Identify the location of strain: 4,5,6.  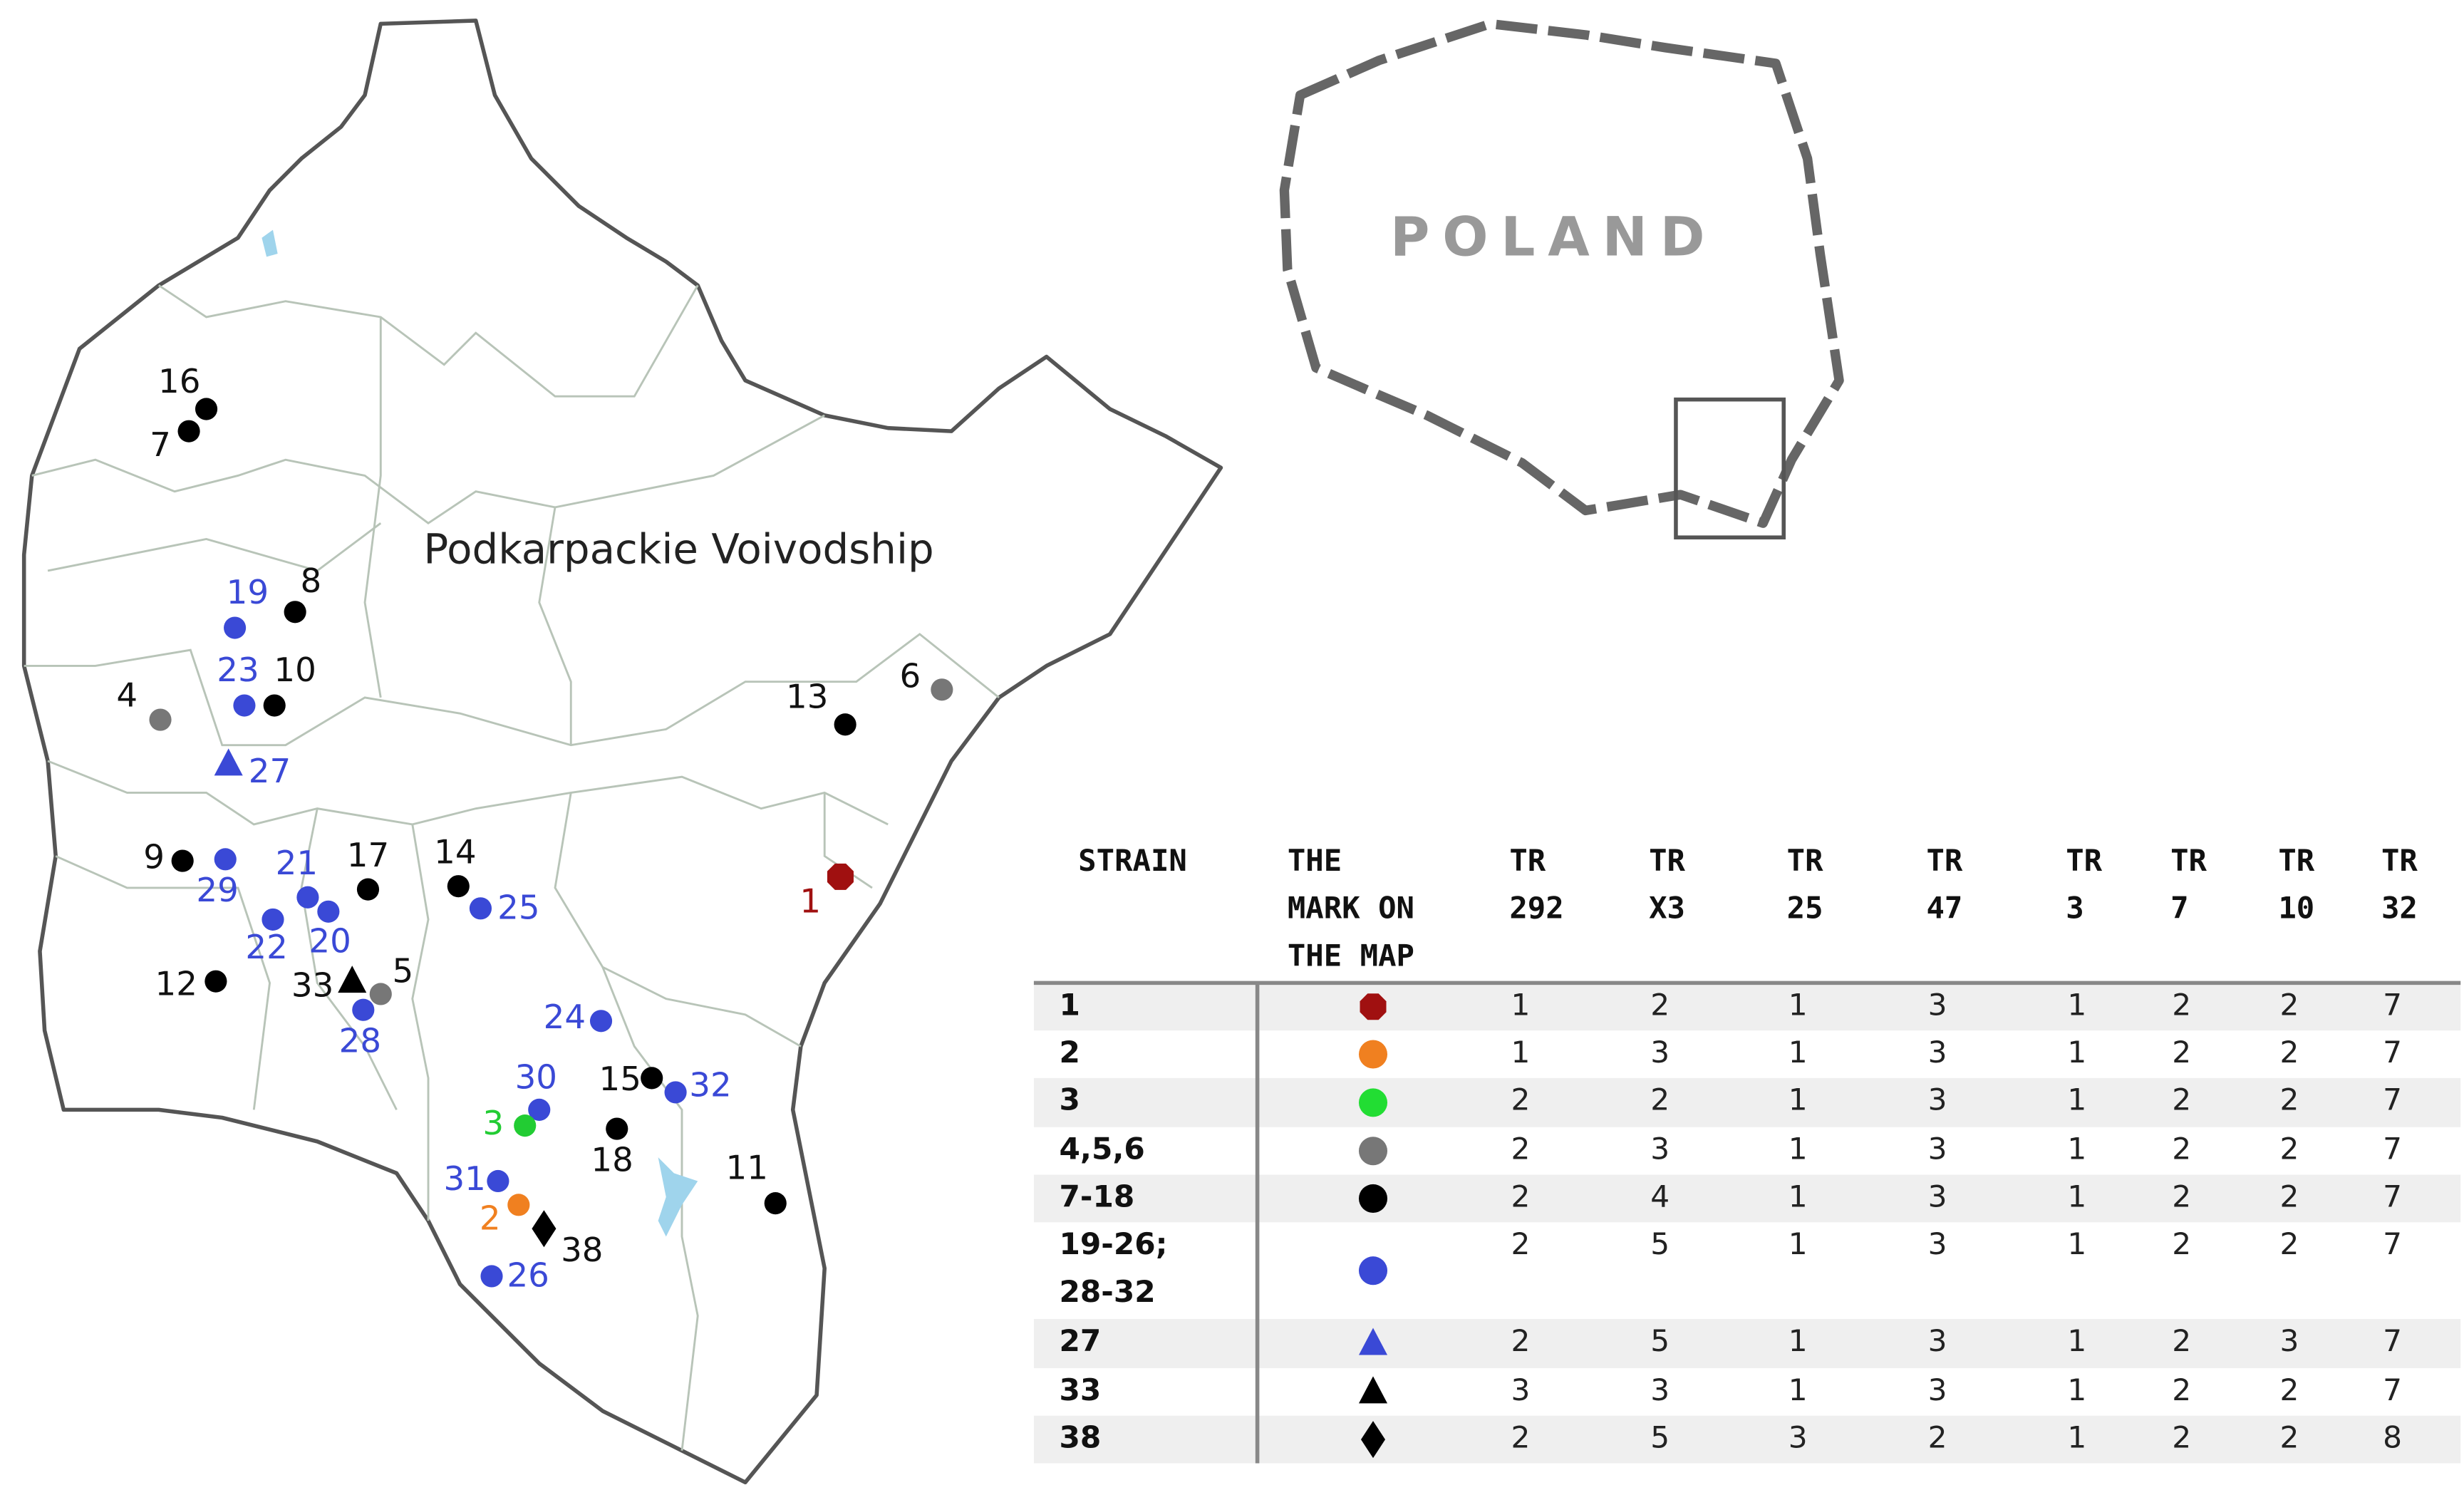
(1101, 1149).